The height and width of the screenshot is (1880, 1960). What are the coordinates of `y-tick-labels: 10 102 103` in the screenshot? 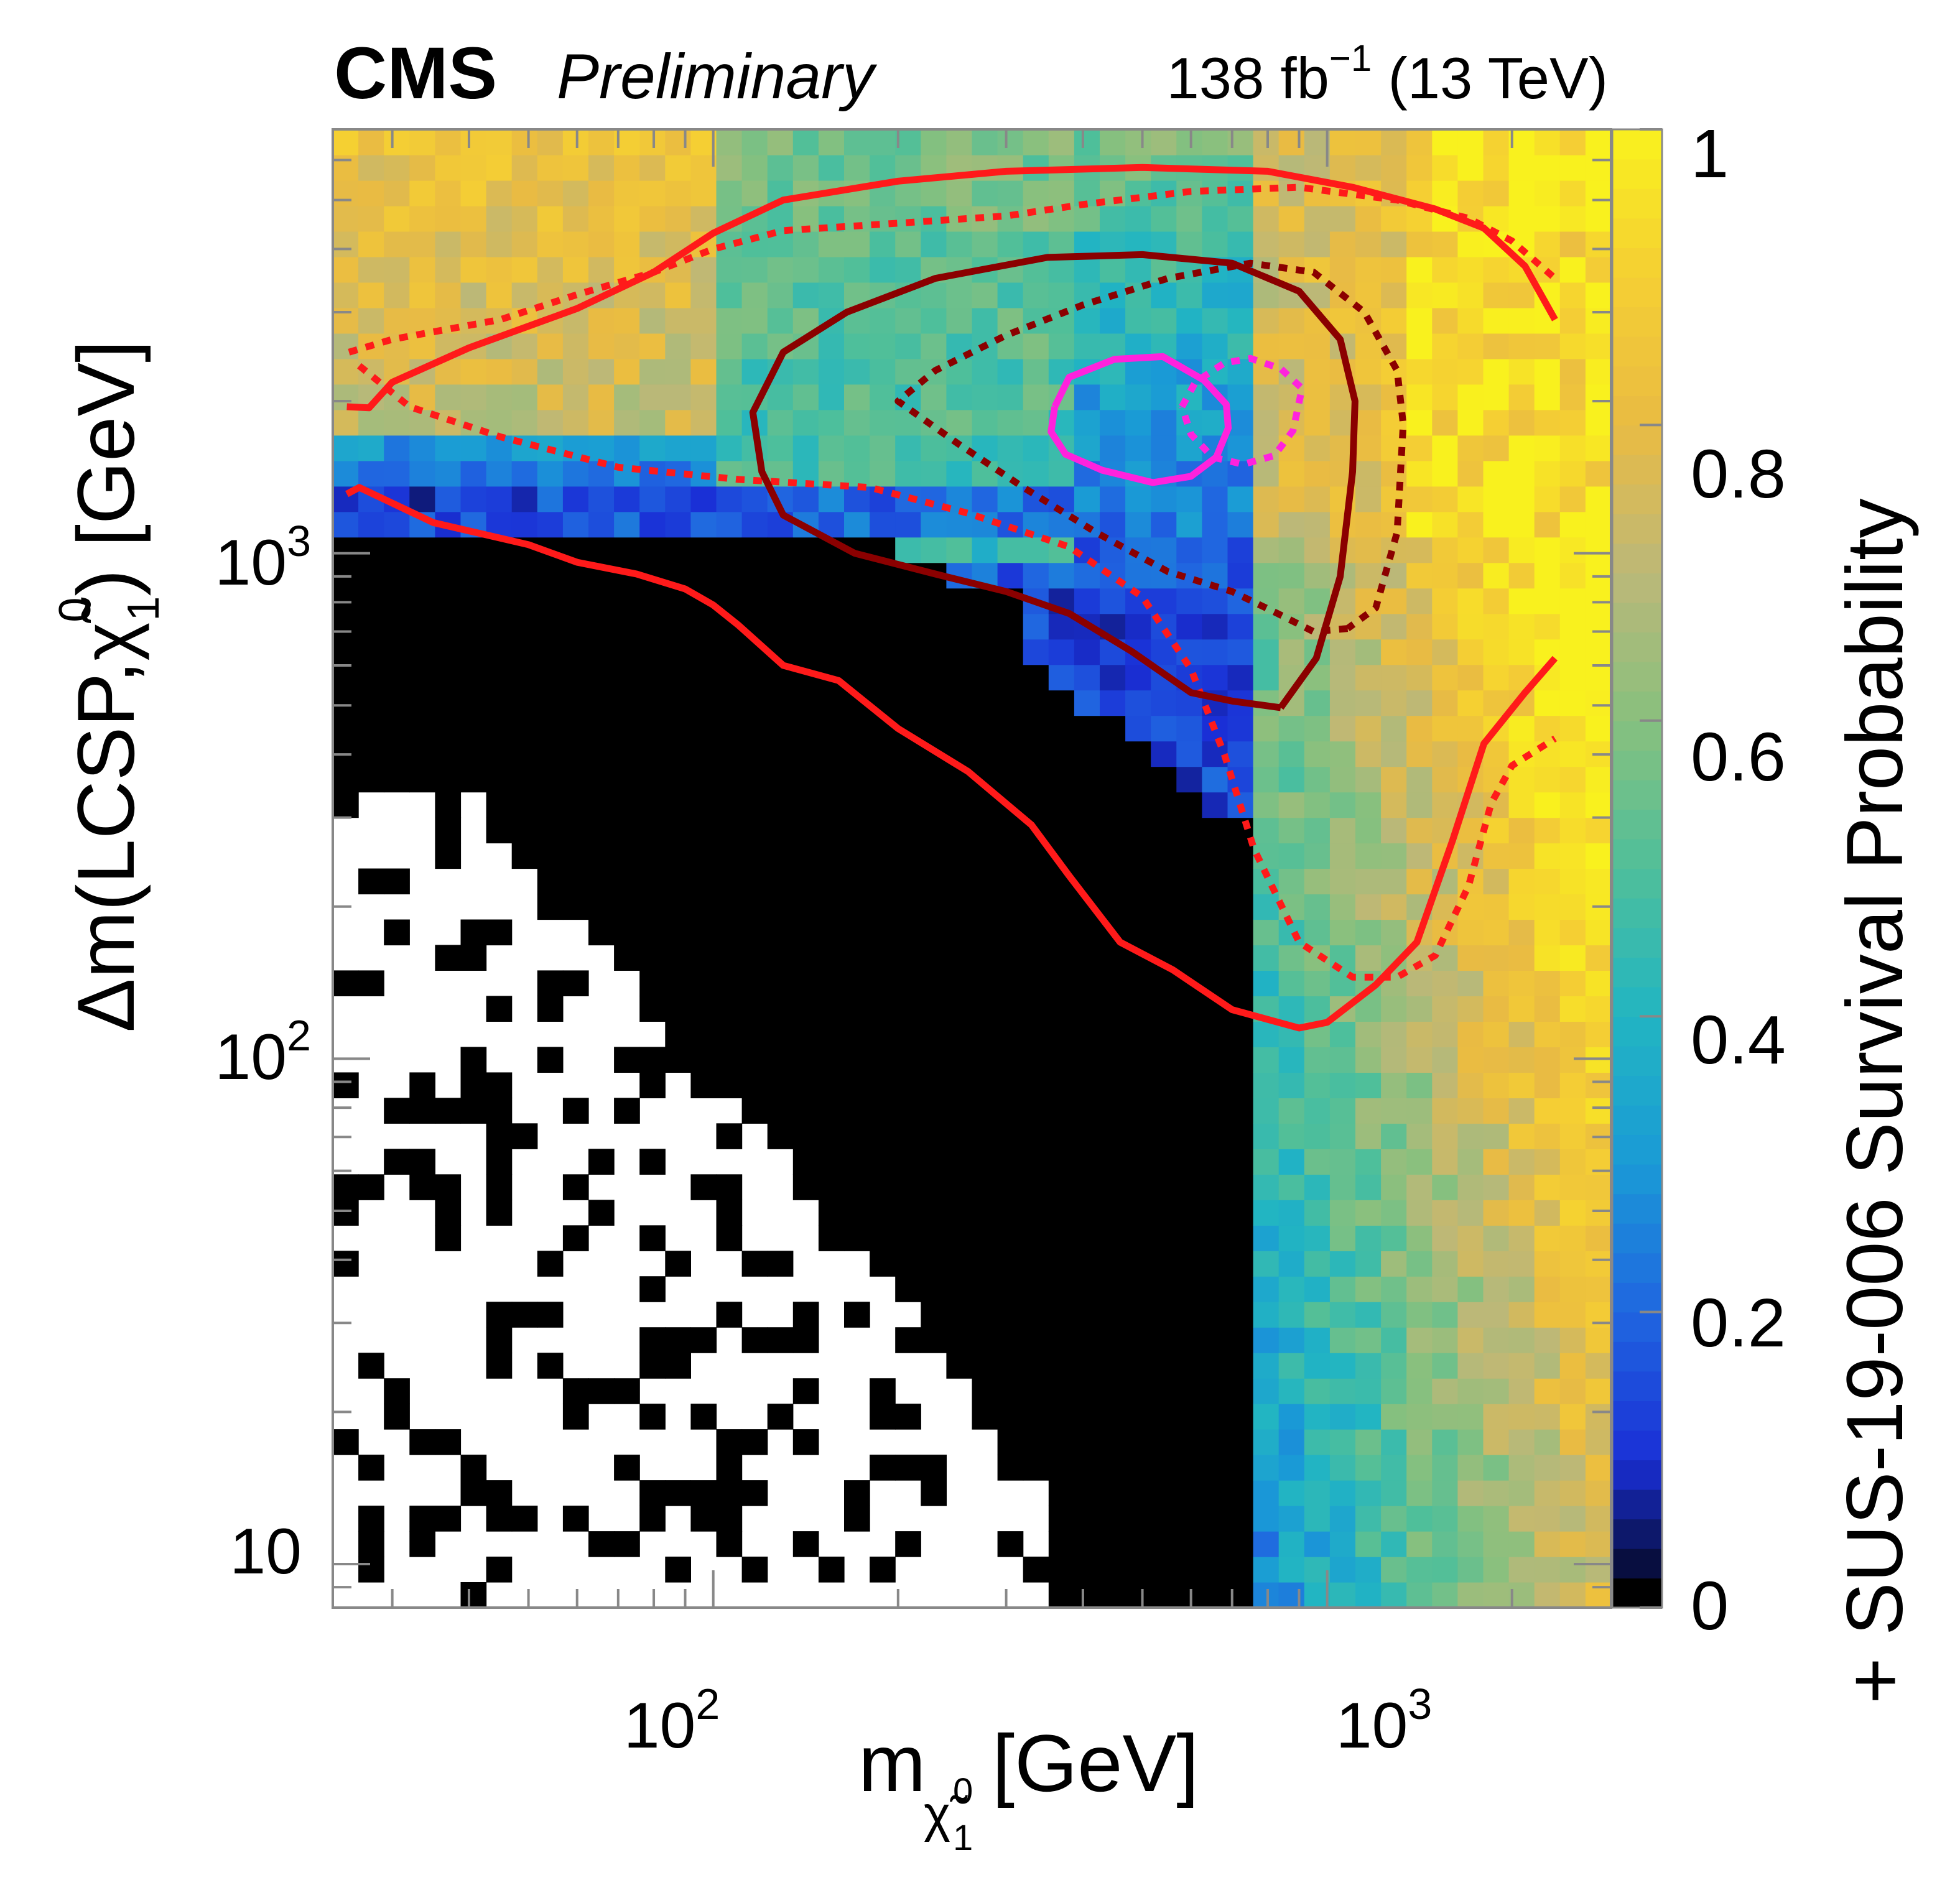 It's located at (263, 1052).